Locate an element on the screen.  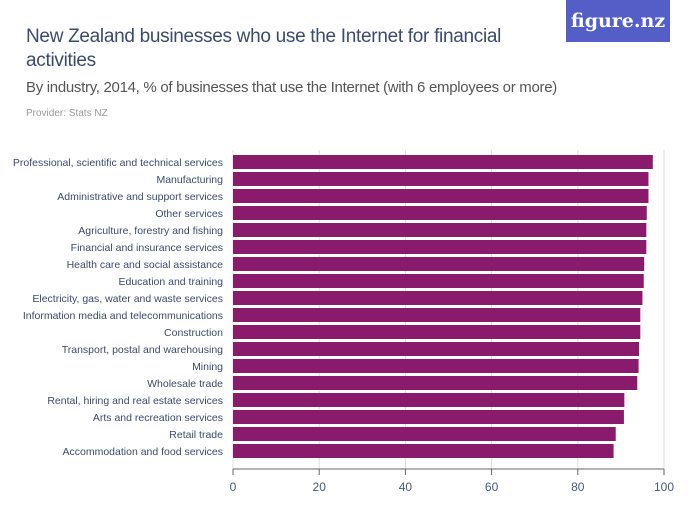
x-tick-label: 40 is located at coordinates (406, 487).